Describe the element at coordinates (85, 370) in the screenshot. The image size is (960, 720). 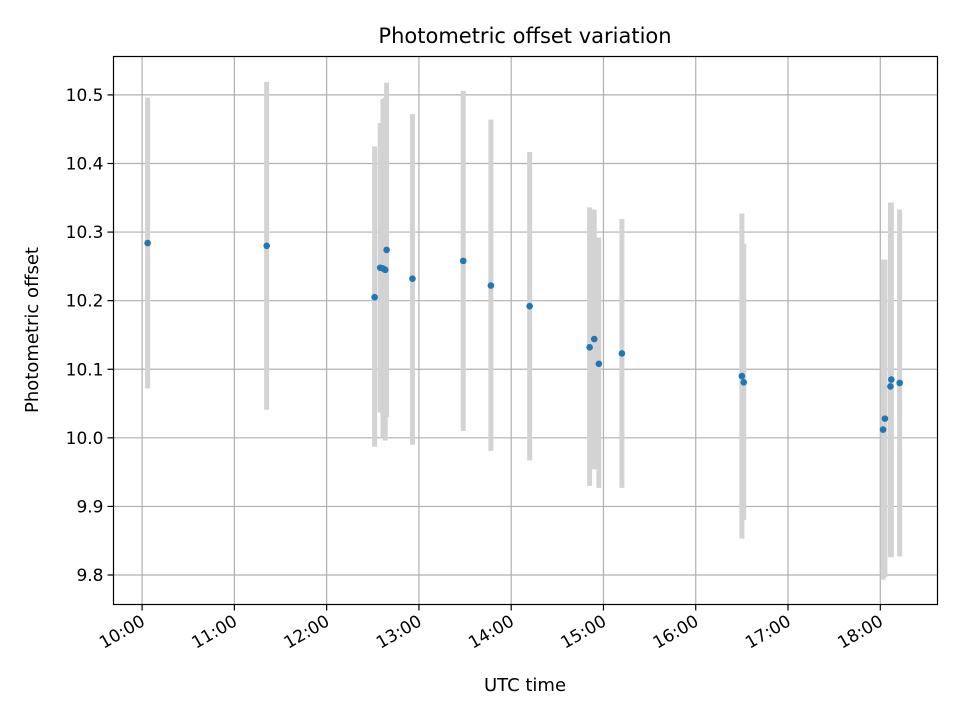
I see `y-tick-label: 10.1` at that location.